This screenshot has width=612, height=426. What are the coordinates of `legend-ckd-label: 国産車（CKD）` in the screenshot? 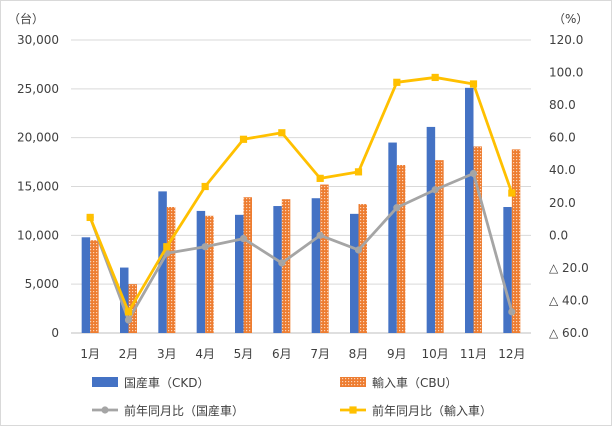 It's located at (167, 382).